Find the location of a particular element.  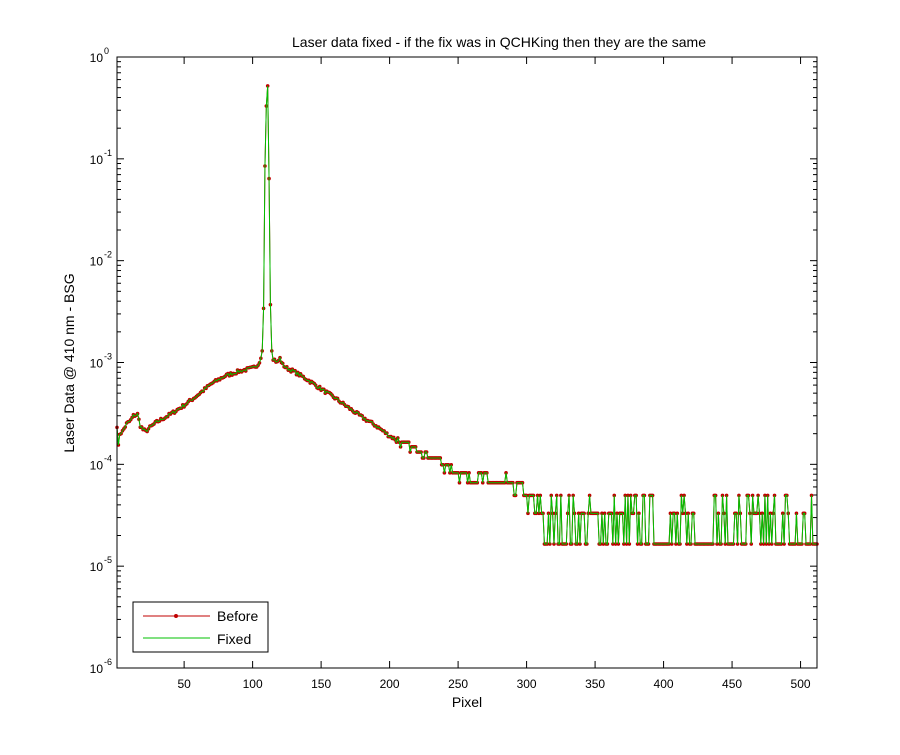

x-tick-label: 150 is located at coordinates (321, 684).